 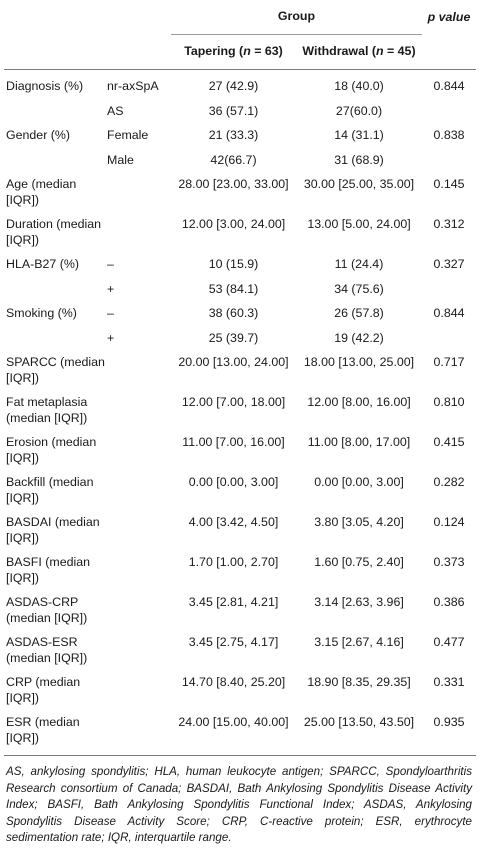 What do you see at coordinates (233, 313) in the screenshot?
I see `tapering-value: 38 (60.3)` at bounding box center [233, 313].